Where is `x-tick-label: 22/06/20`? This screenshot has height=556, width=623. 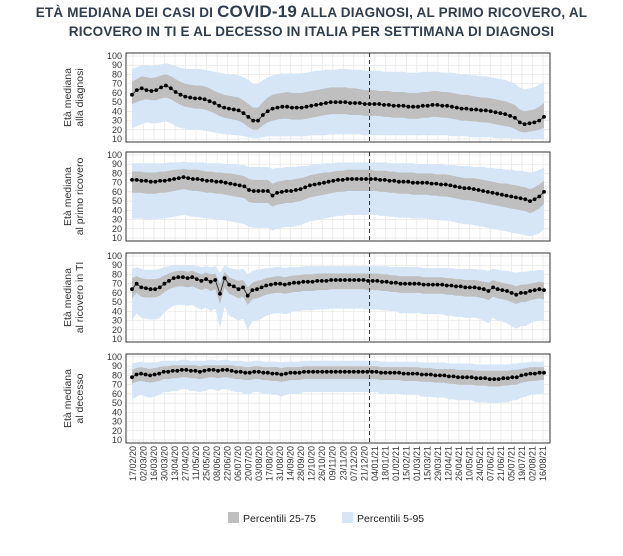
x-tick-label: 22/06/20 is located at coordinates (228, 463).